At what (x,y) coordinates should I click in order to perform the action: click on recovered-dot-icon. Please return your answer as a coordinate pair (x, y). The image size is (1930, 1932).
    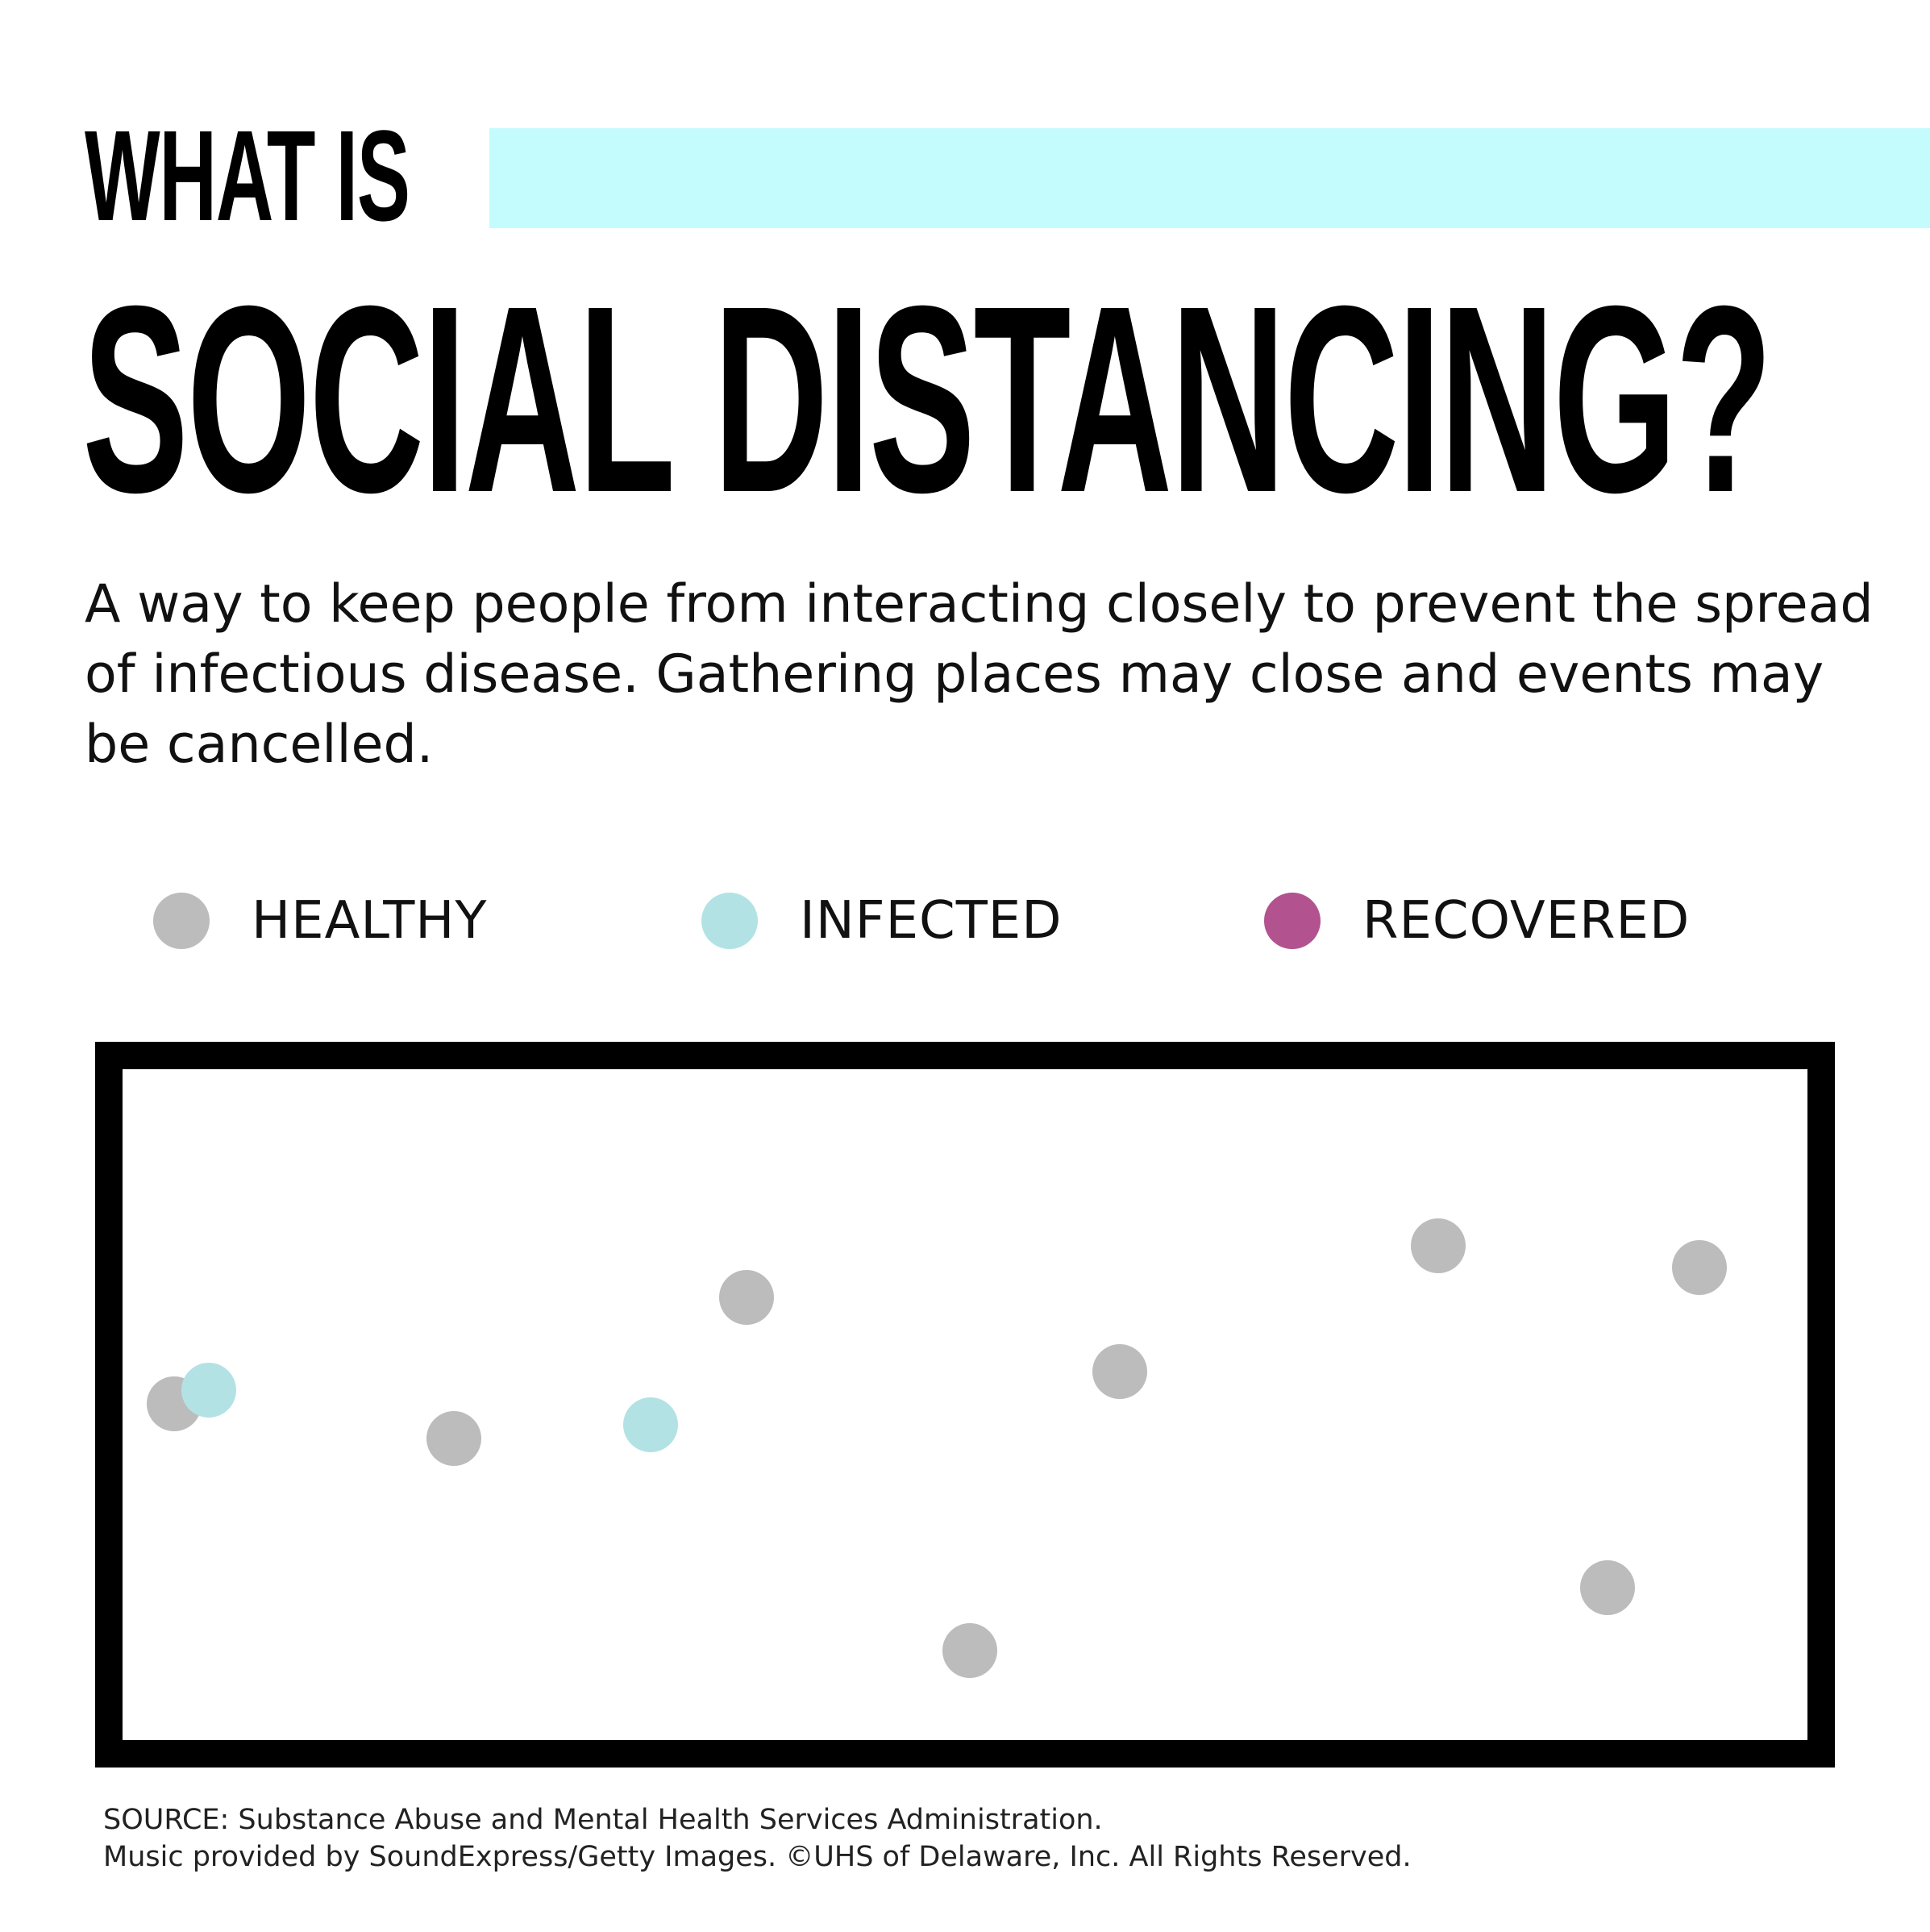
    Looking at the image, I should click on (1293, 921).